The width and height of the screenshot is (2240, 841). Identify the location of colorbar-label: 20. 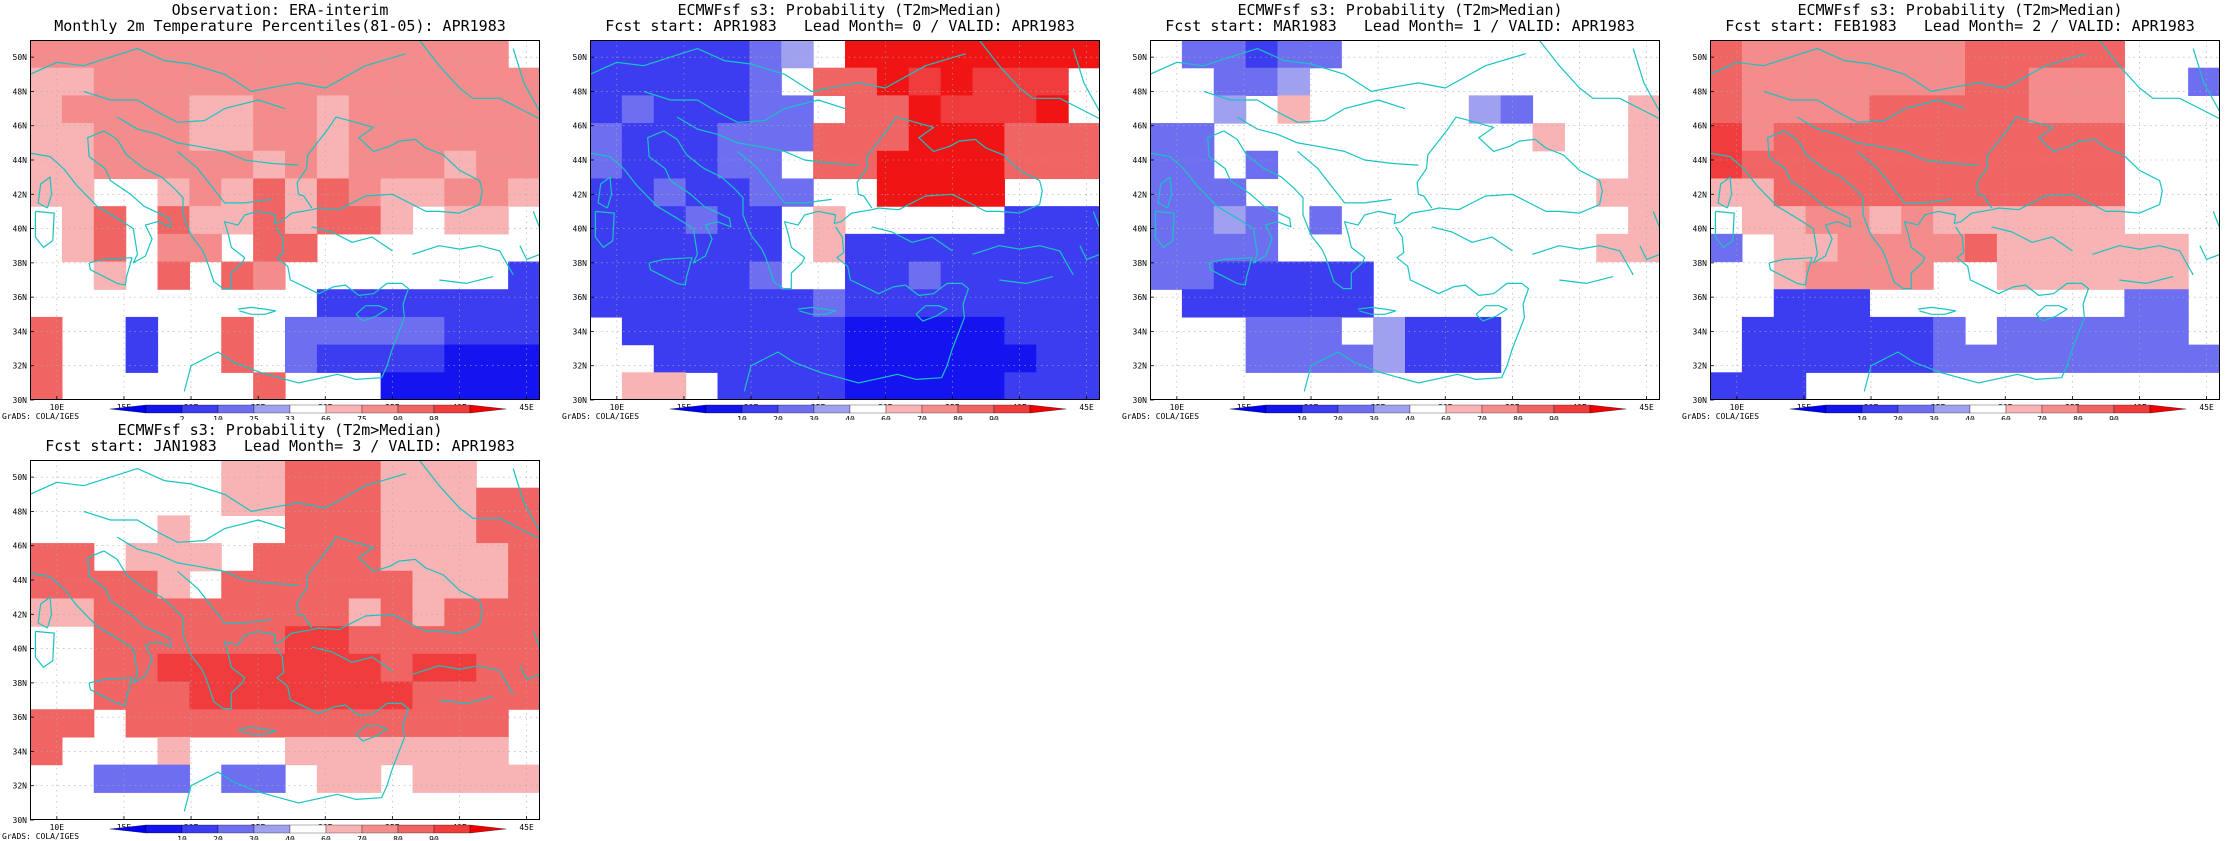
(1898, 417).